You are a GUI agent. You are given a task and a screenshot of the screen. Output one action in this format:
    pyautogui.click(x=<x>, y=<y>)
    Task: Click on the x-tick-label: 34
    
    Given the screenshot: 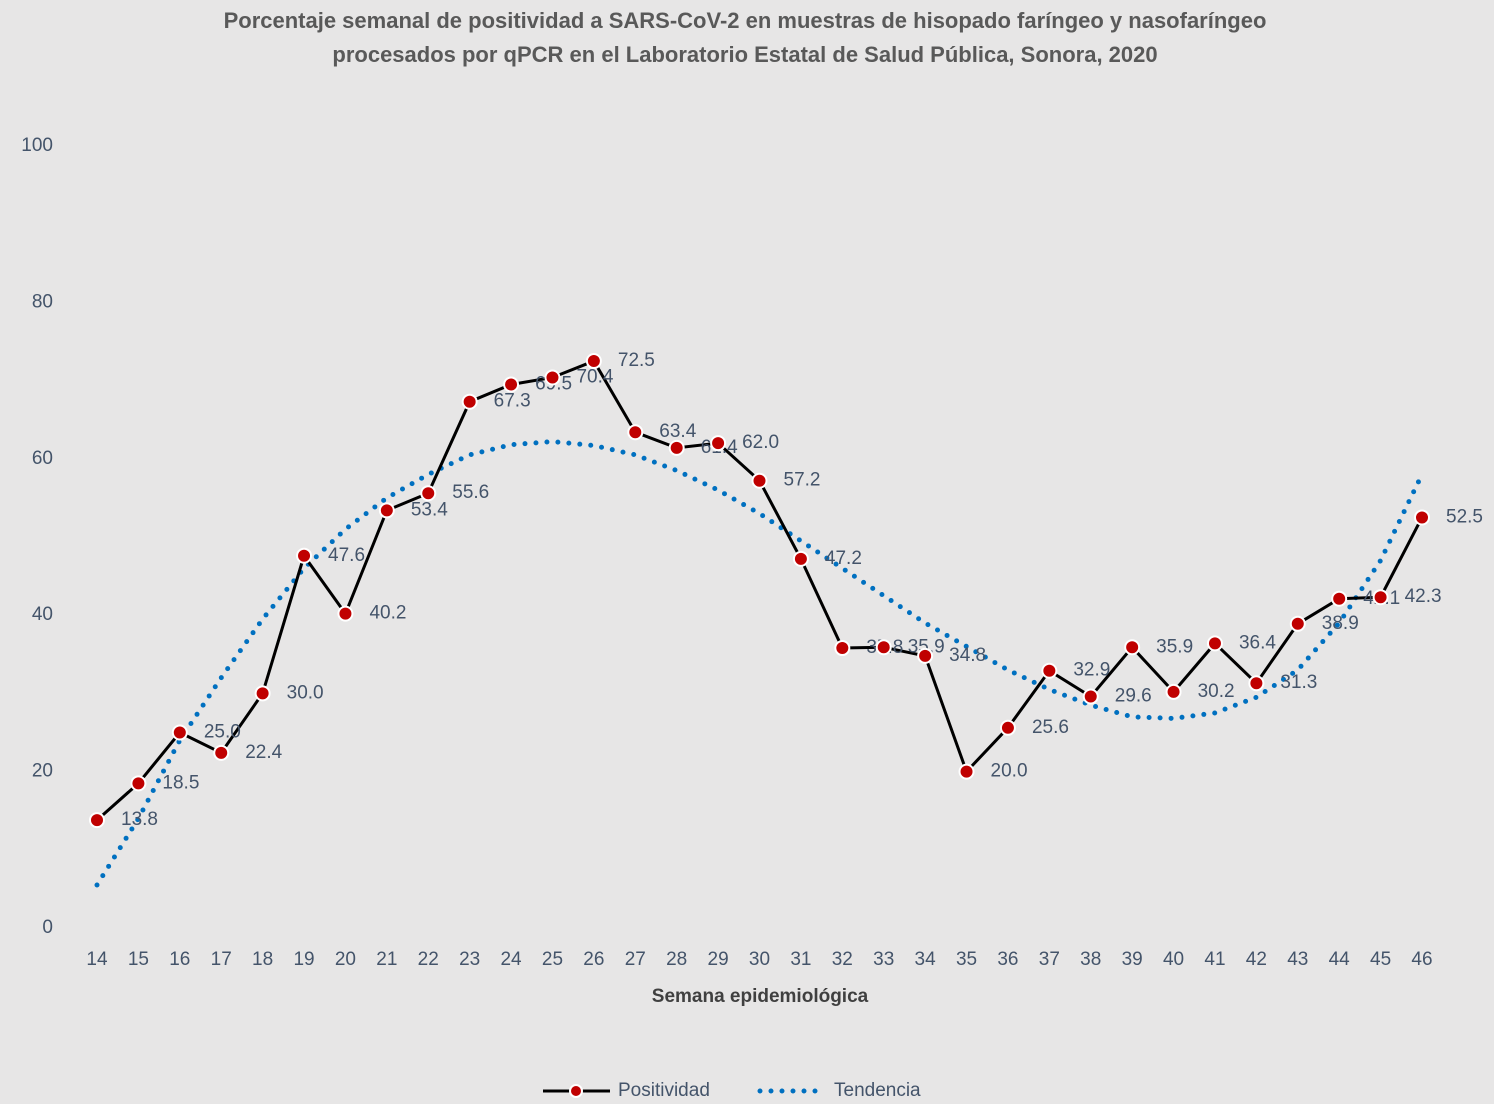 What is the action you would take?
    pyautogui.click(x=926, y=959)
    